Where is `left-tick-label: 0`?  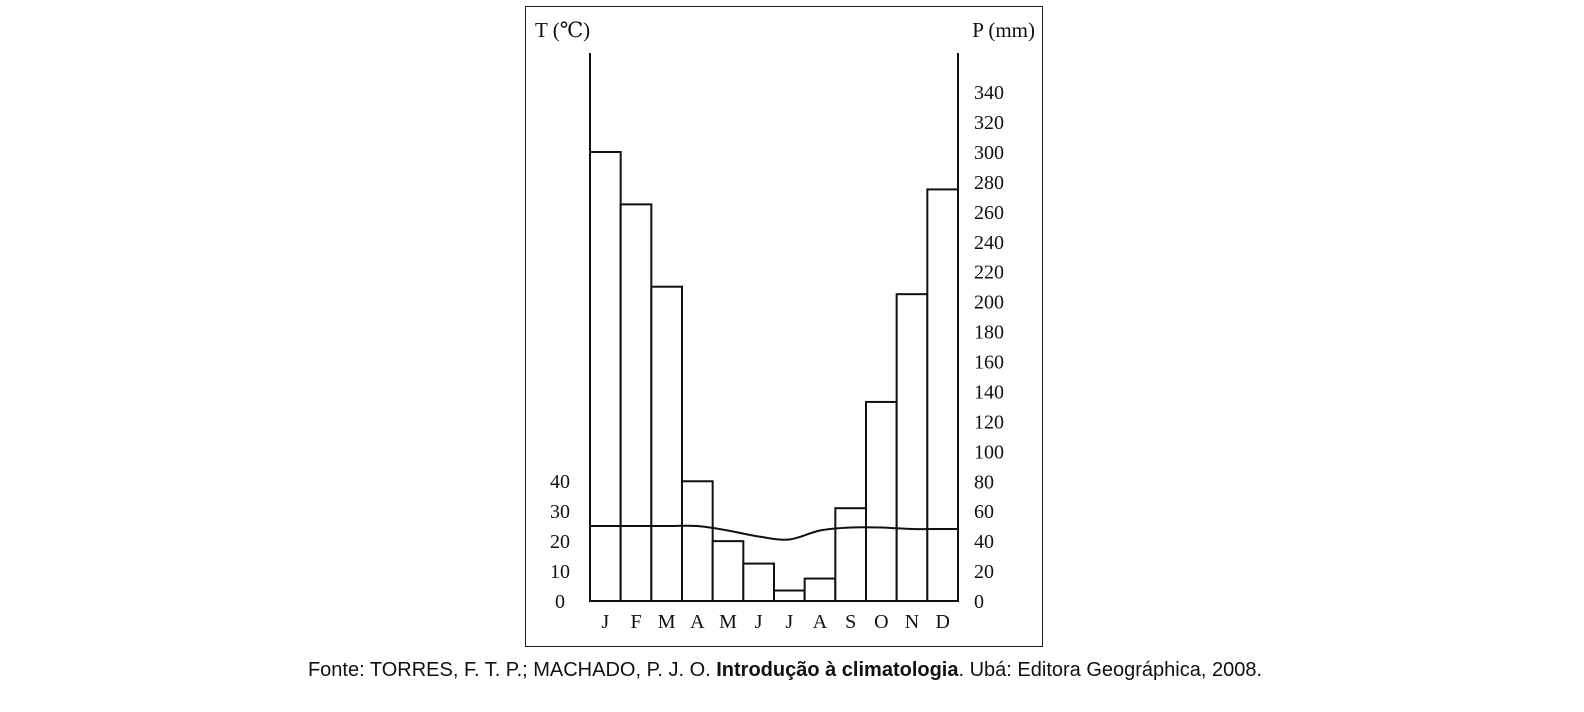 left-tick-label: 0 is located at coordinates (560, 602).